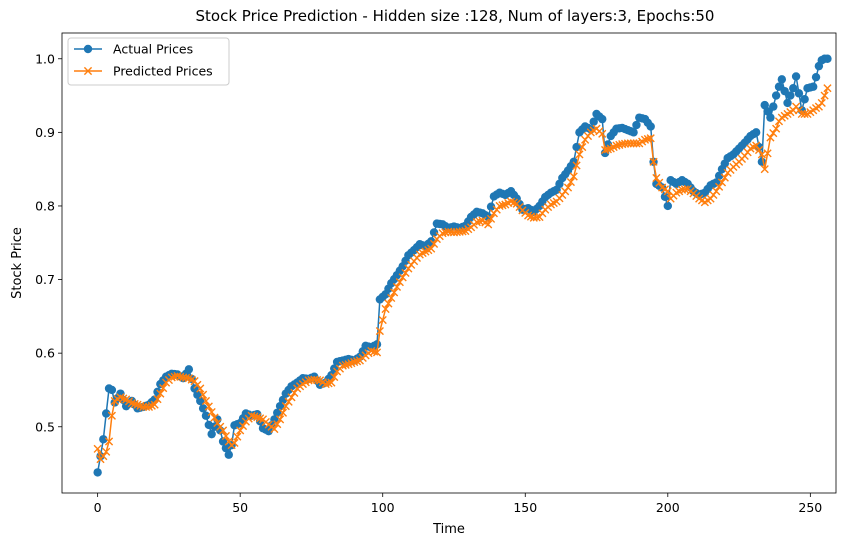 This screenshot has width=846, height=545. I want to click on x-tick-label: 150, so click(525, 507).